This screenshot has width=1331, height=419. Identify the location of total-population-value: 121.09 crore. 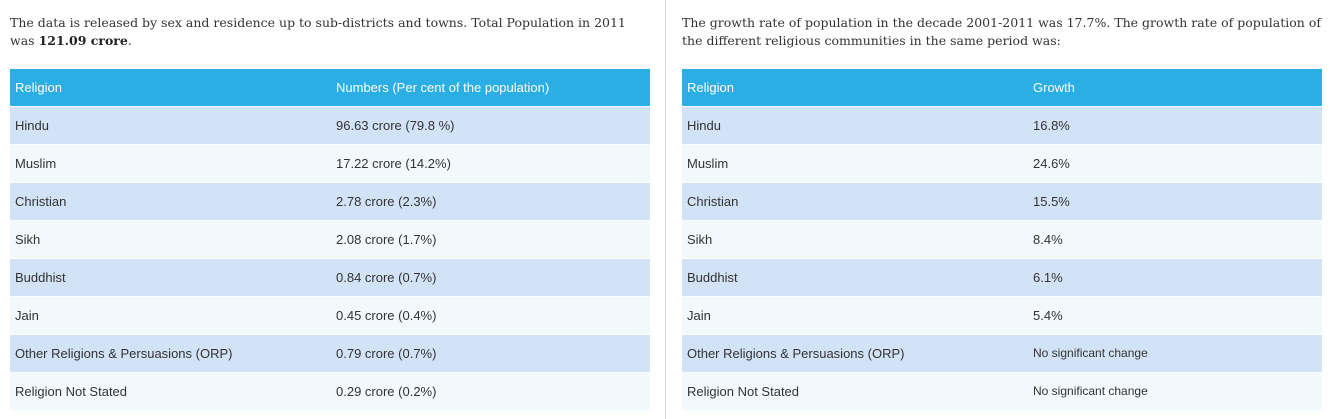
(83, 40).